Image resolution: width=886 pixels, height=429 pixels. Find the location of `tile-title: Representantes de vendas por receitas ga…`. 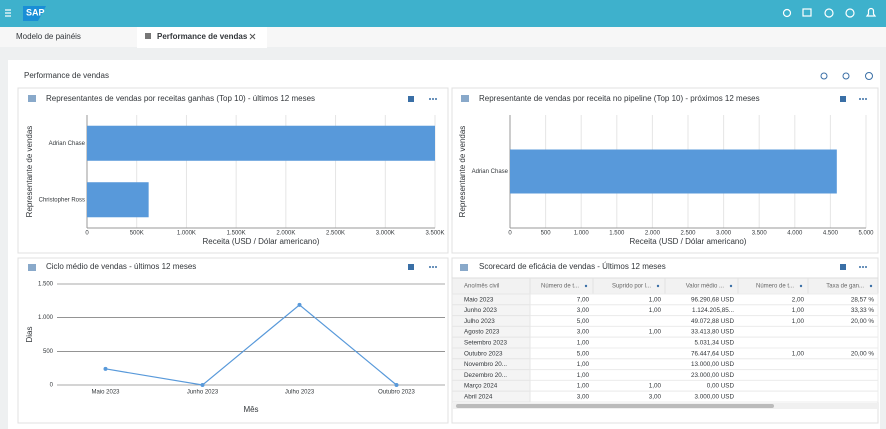

tile-title: Representantes de vendas por receitas ga… is located at coordinates (180, 98).